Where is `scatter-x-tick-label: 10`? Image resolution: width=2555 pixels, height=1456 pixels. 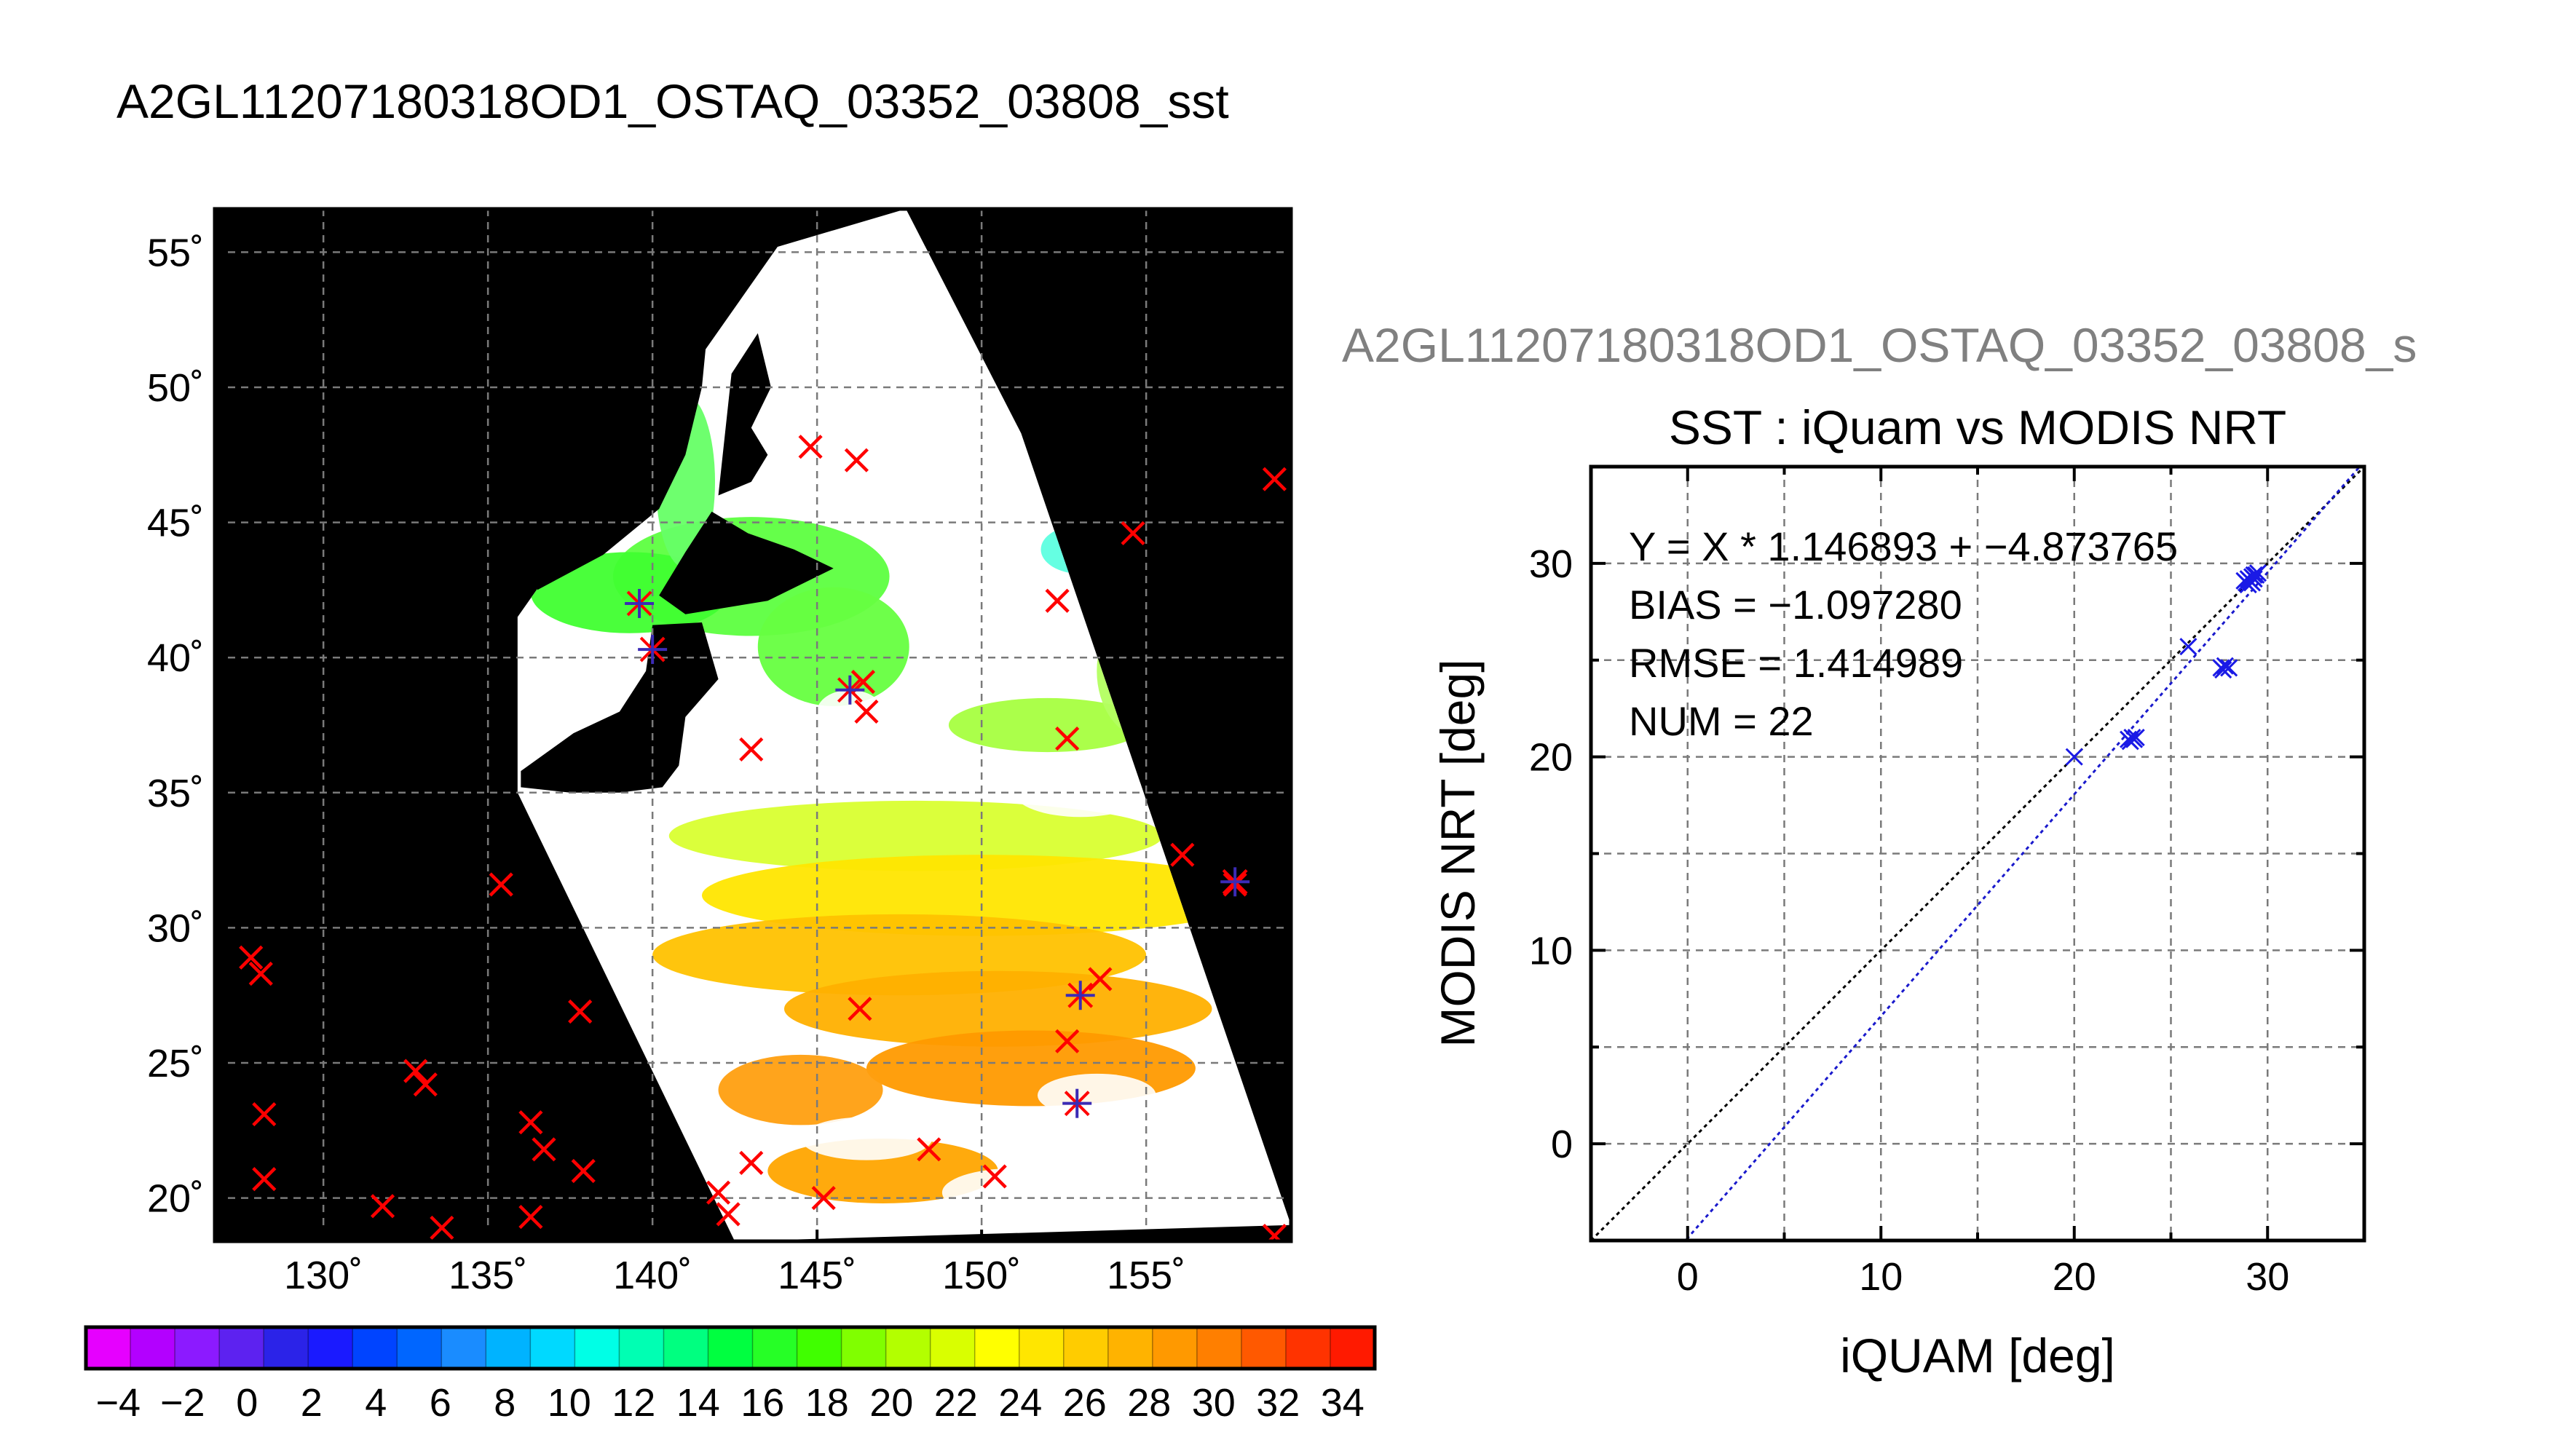 scatter-x-tick-label: 10 is located at coordinates (1881, 1277).